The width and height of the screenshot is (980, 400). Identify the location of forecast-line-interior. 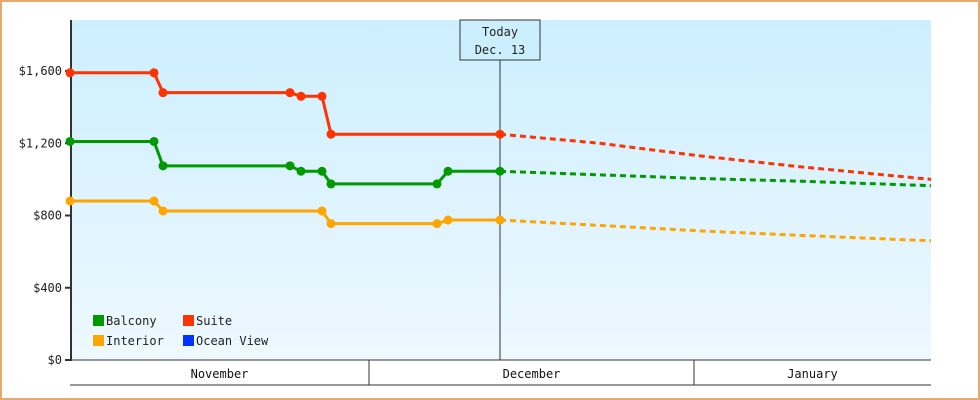
(715, 230).